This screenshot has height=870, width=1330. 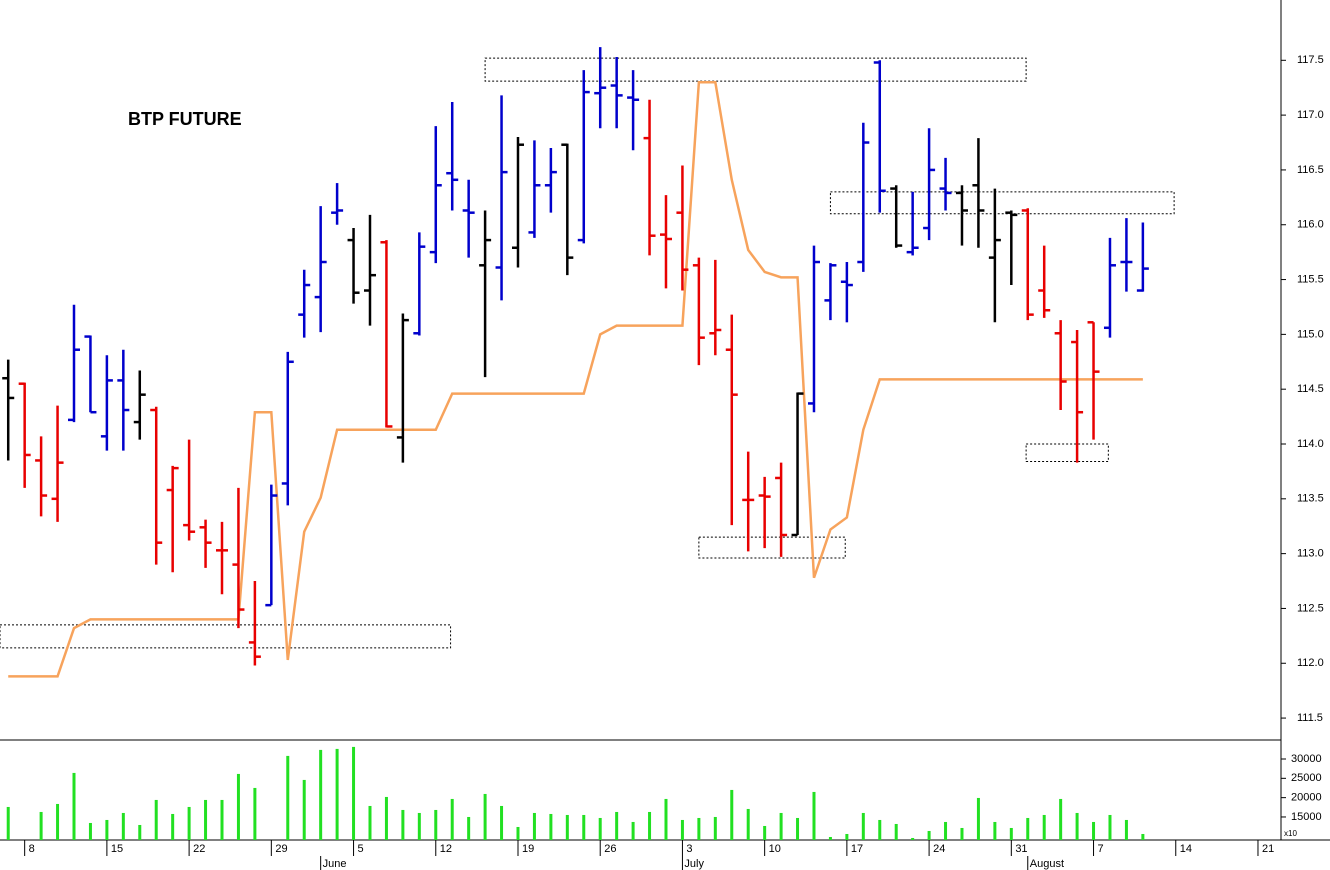 I want to click on volume-unit-label: x10, so click(x=1290, y=833).